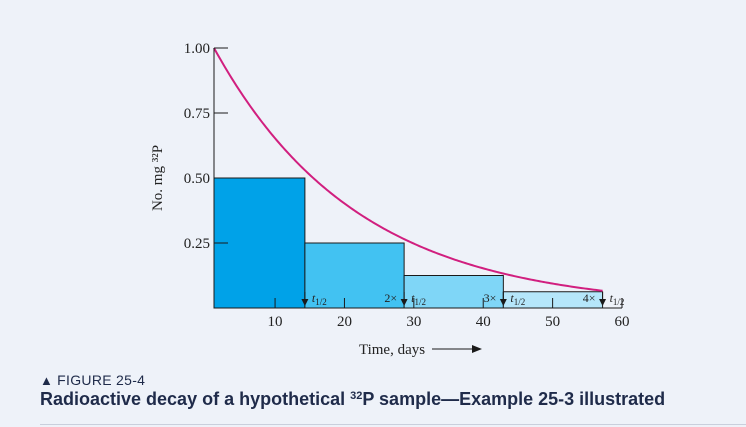  I want to click on x-tick-label: 40, so click(483, 322).